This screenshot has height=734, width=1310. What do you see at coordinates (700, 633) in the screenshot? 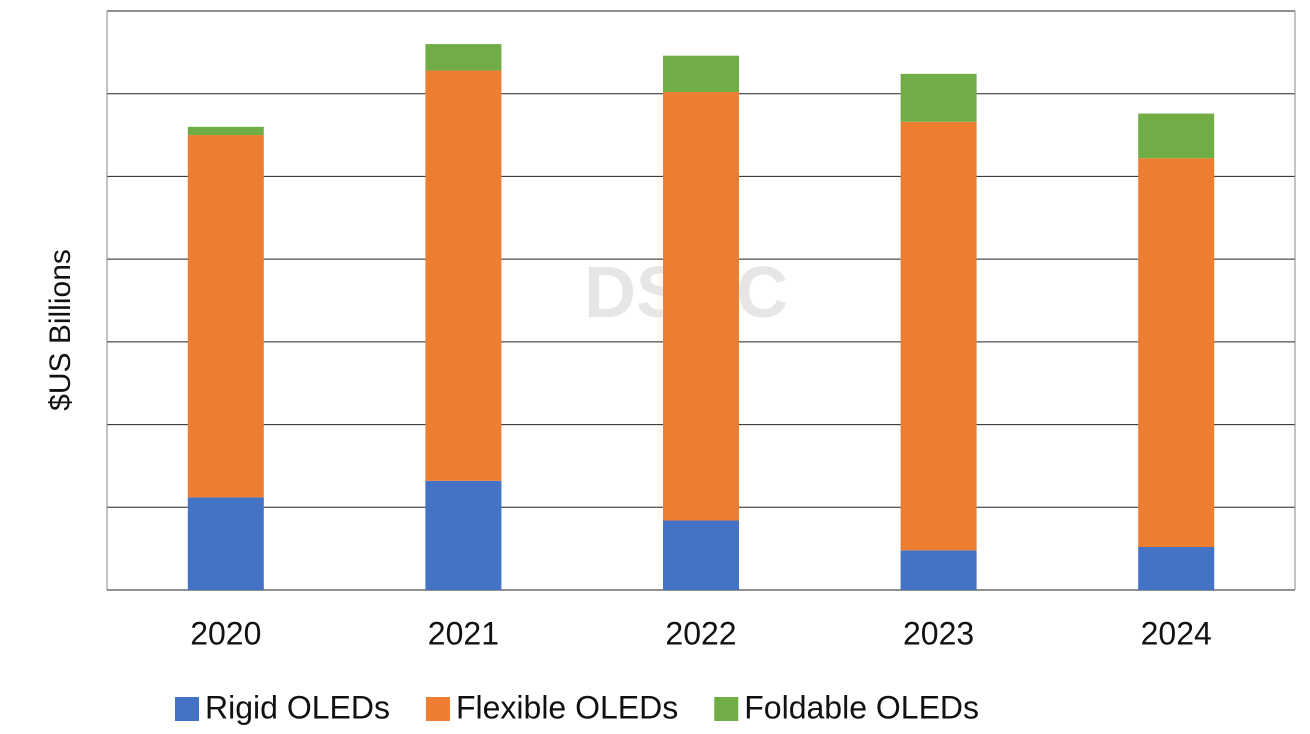
I see `x-tick-label: 2022` at bounding box center [700, 633].